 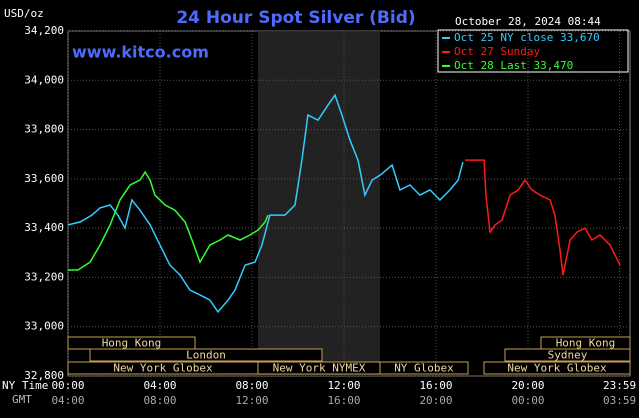 I want to click on session-label: NY Globex, so click(x=424, y=368).